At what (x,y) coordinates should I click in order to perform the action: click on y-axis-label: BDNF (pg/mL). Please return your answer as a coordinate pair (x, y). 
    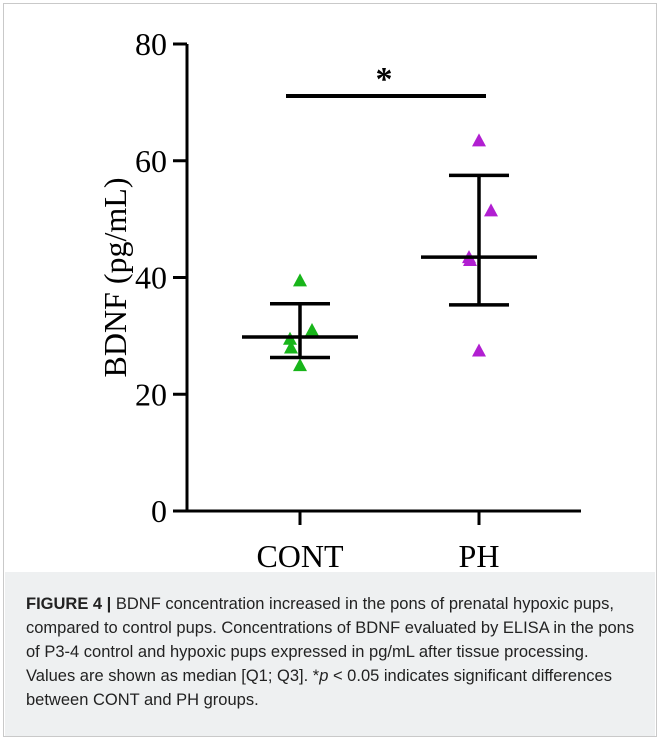
    Looking at the image, I should click on (115, 278).